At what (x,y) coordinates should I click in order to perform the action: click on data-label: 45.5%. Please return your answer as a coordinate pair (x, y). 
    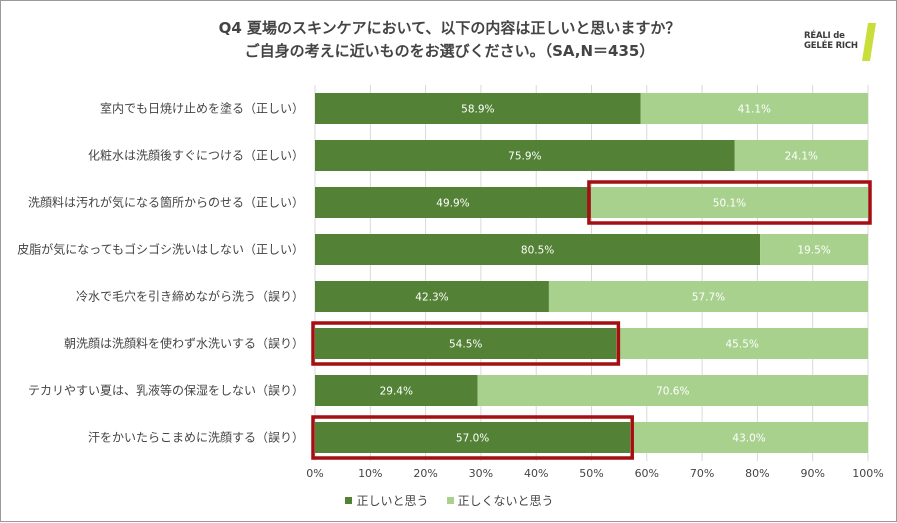
    Looking at the image, I should click on (742, 345).